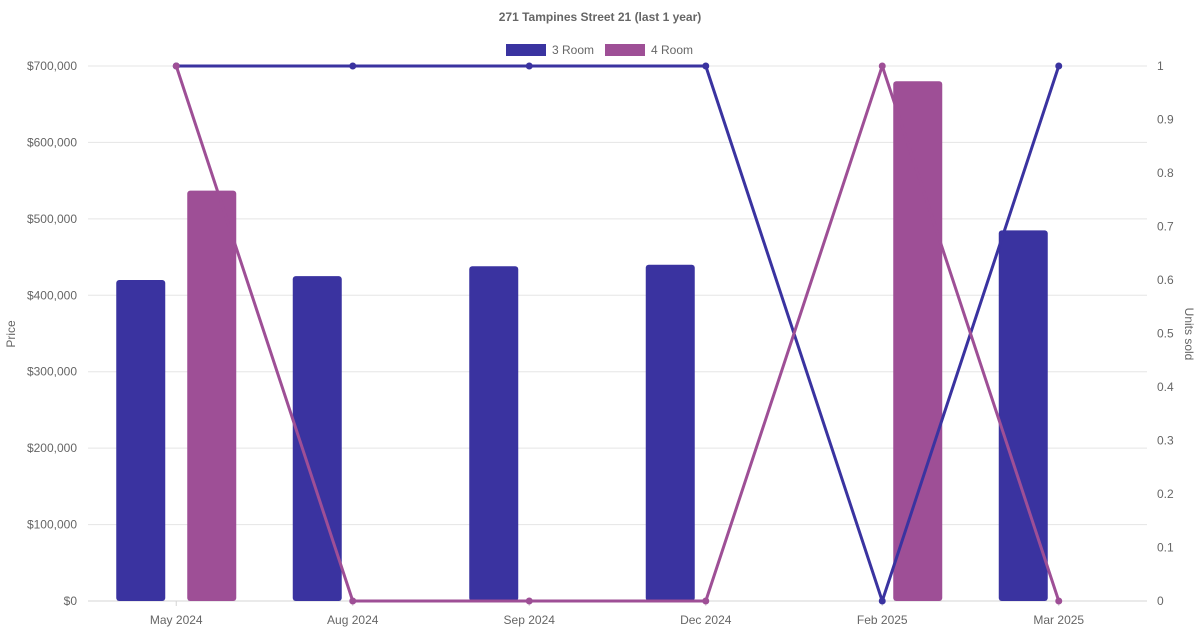  Describe the element at coordinates (52, 448) in the screenshot. I see `y-tick-label: $200,000` at that location.